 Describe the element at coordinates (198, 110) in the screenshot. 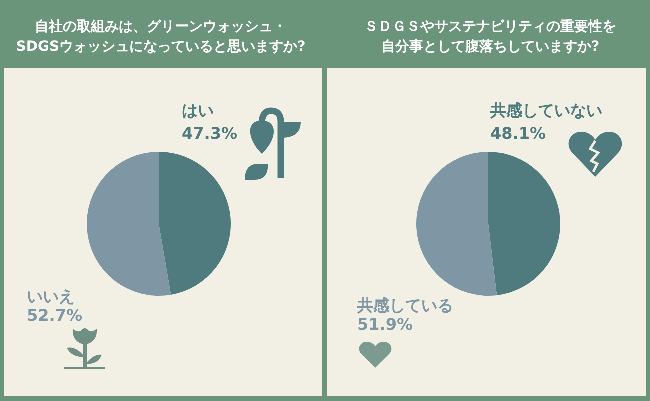

I see `slice-label: はい` at that location.